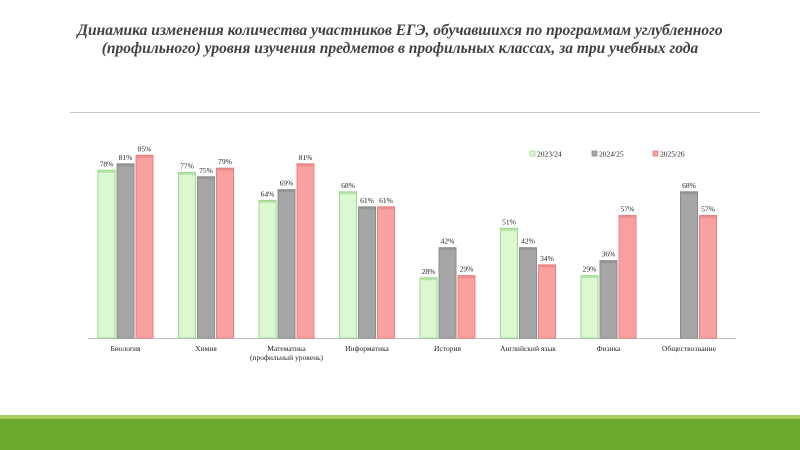  What do you see at coordinates (609, 348) in the screenshot?
I see `x-tick-label: Физика` at bounding box center [609, 348].